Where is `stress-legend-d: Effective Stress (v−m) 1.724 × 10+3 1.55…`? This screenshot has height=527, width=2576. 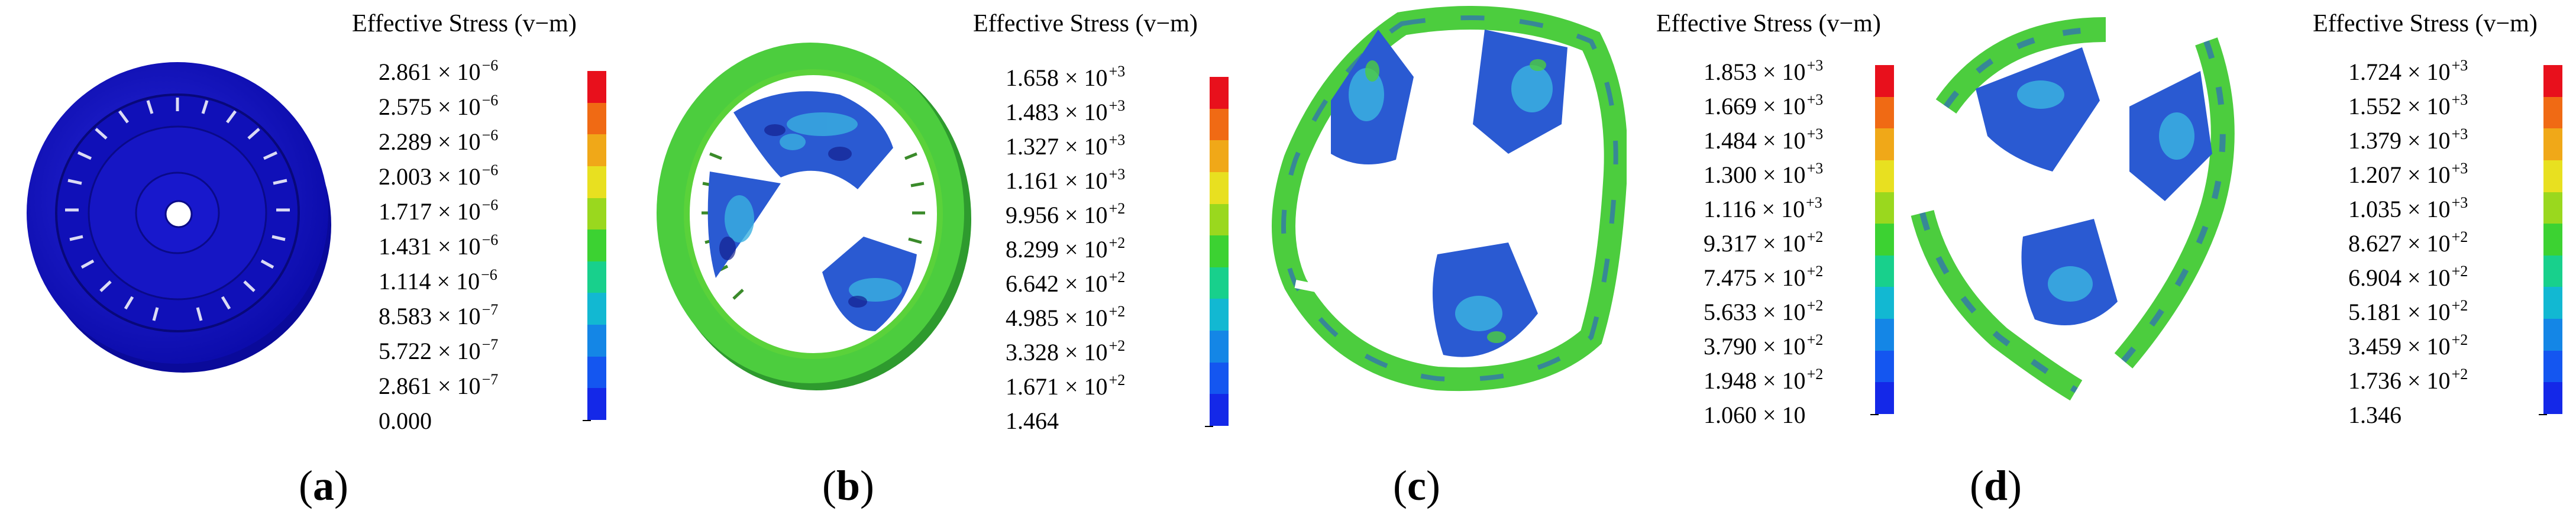 stress-legend-d: Effective Stress (v−m) 1.724 × 10+3 1.55… is located at coordinates (2411, 219).